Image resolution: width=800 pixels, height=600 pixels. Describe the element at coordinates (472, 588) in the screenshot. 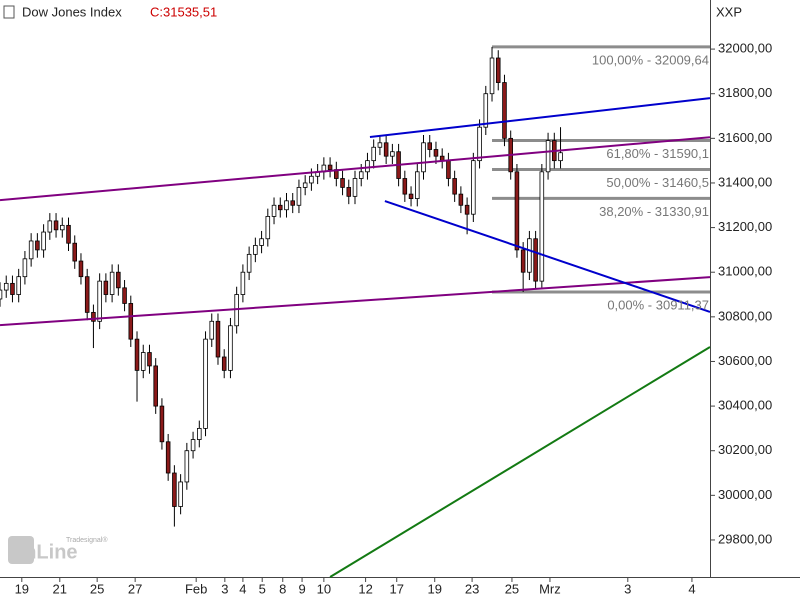

I see `x-tick-label: 23` at that location.